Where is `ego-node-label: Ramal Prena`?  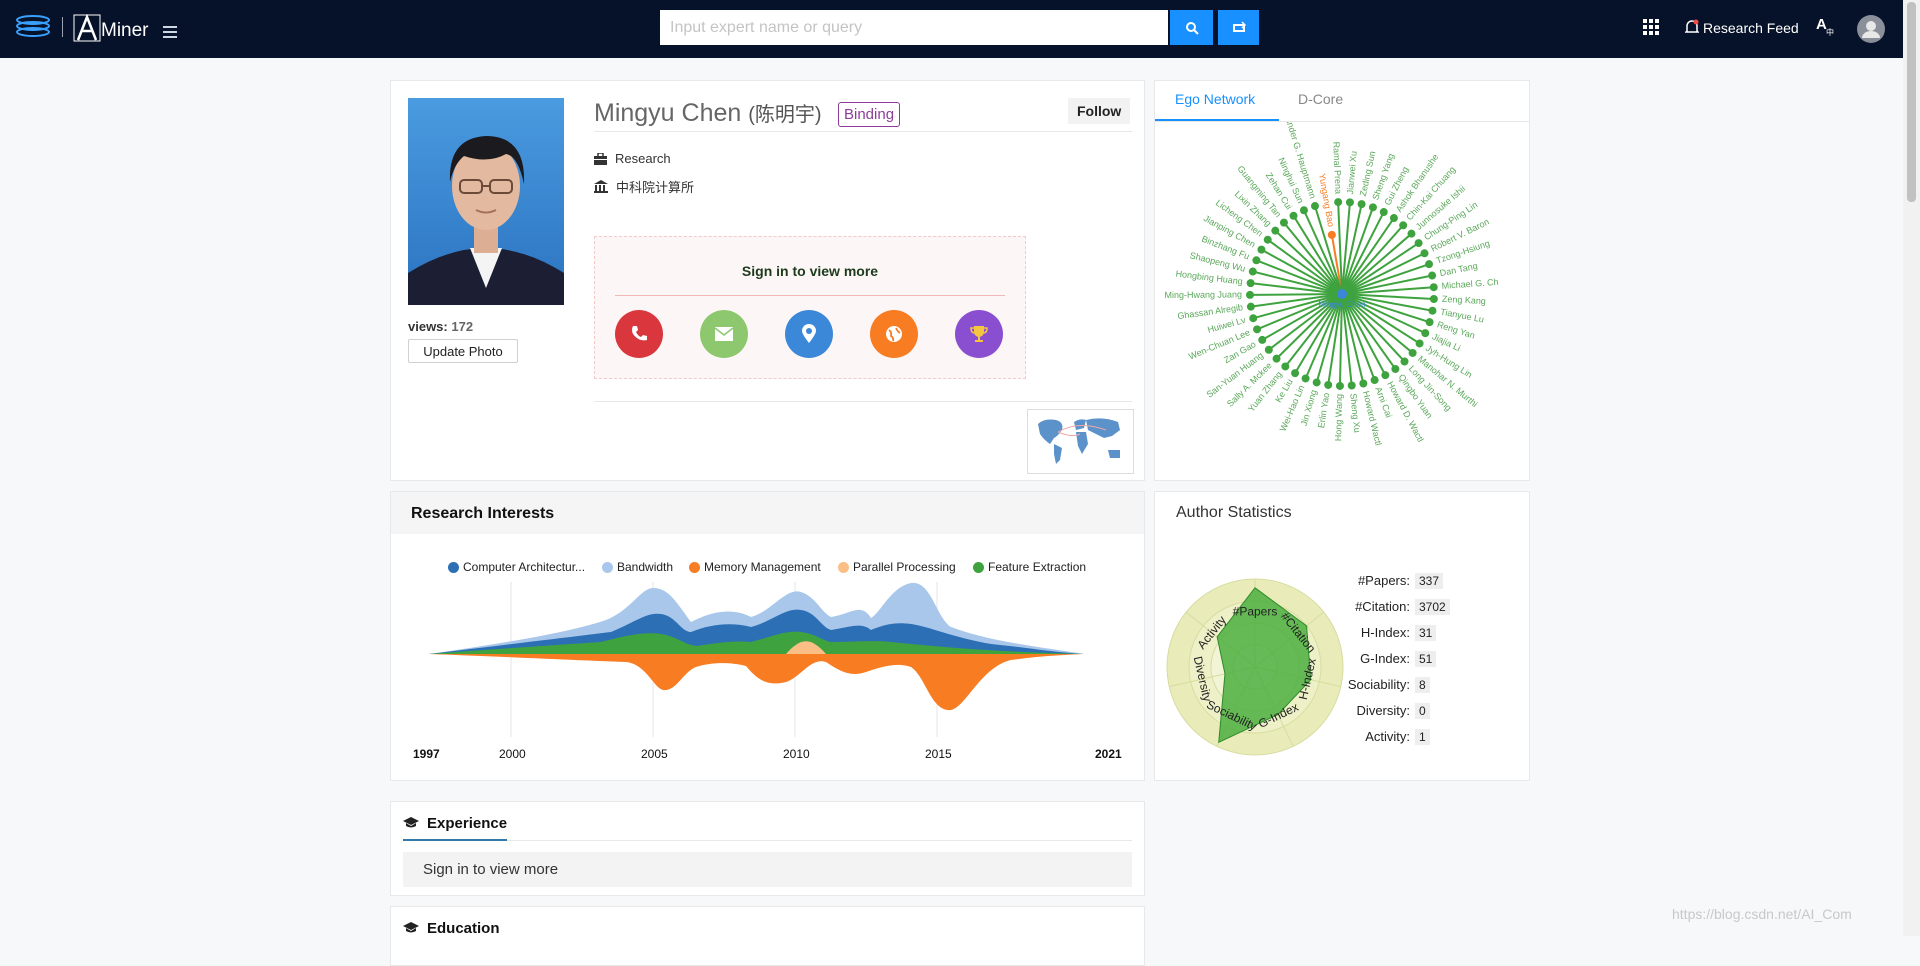 ego-node-label: Ramal Prena is located at coordinates (1337, 167).